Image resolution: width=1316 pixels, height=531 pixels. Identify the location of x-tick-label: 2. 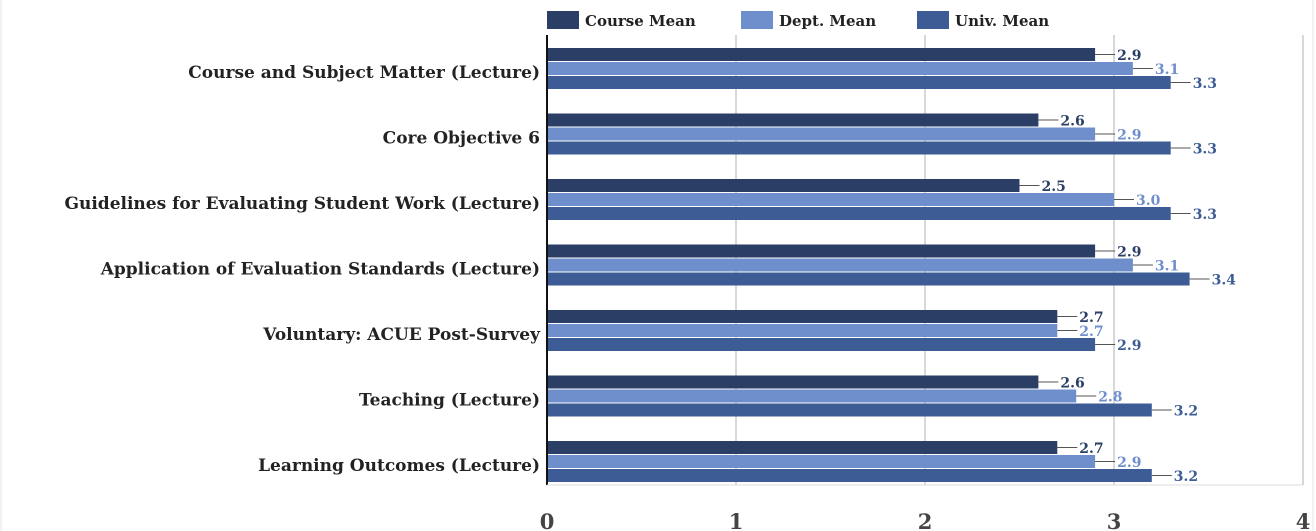
(925, 520).